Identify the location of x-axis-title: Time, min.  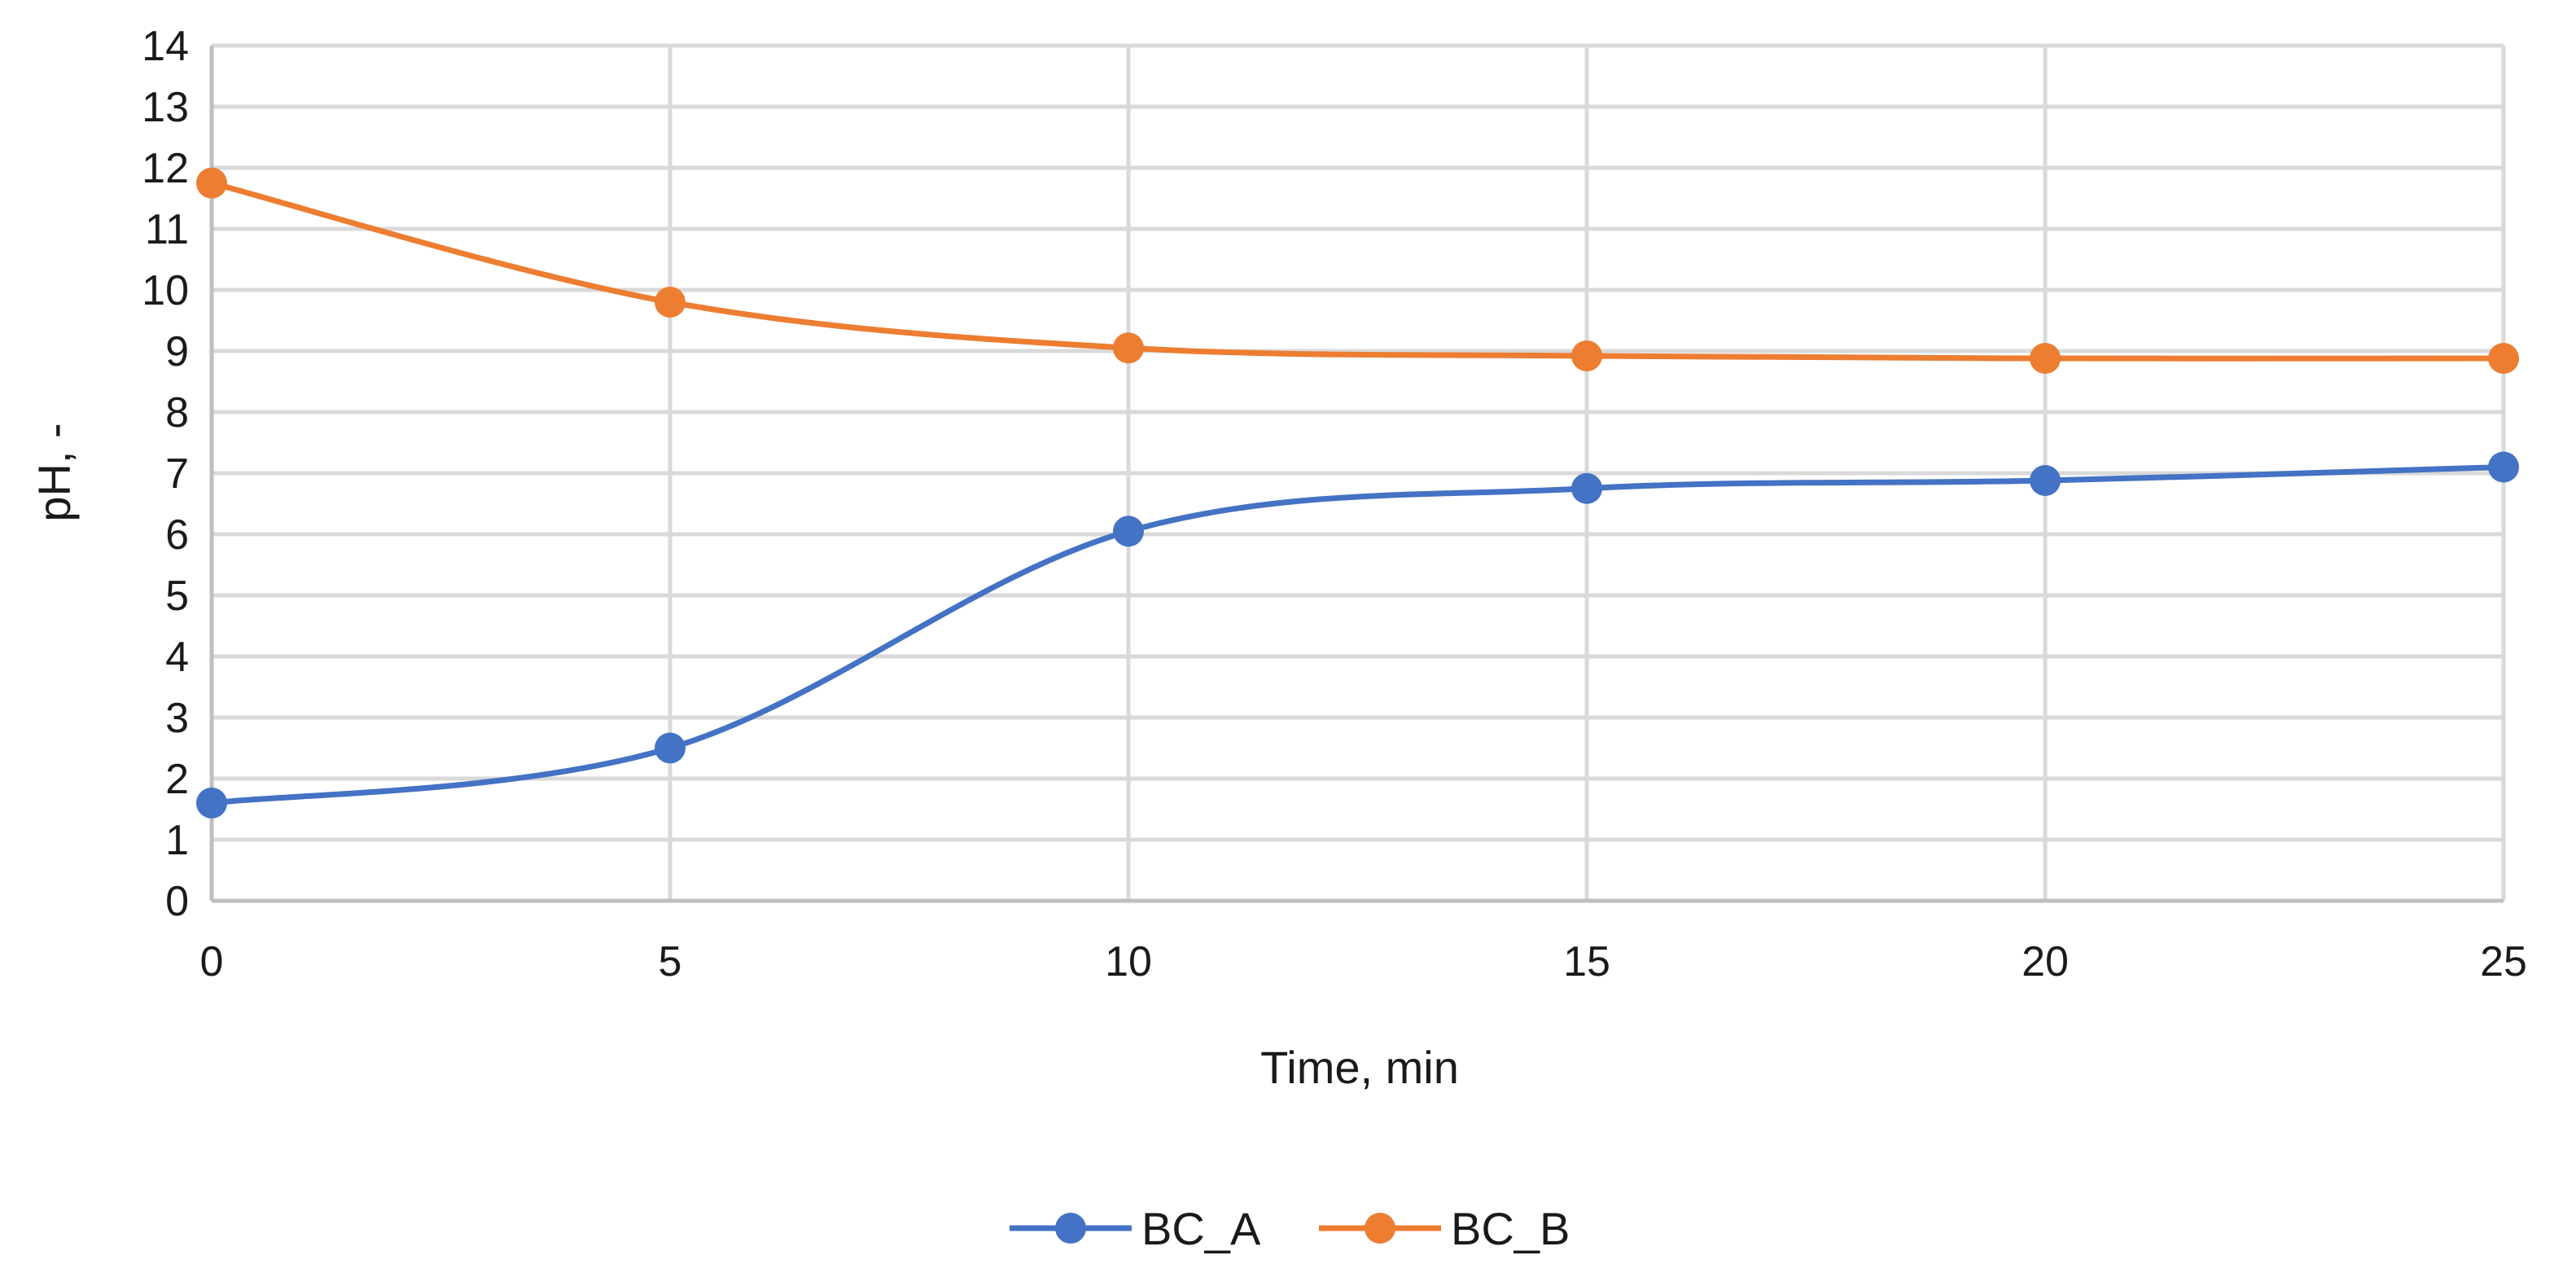
(1359, 1067).